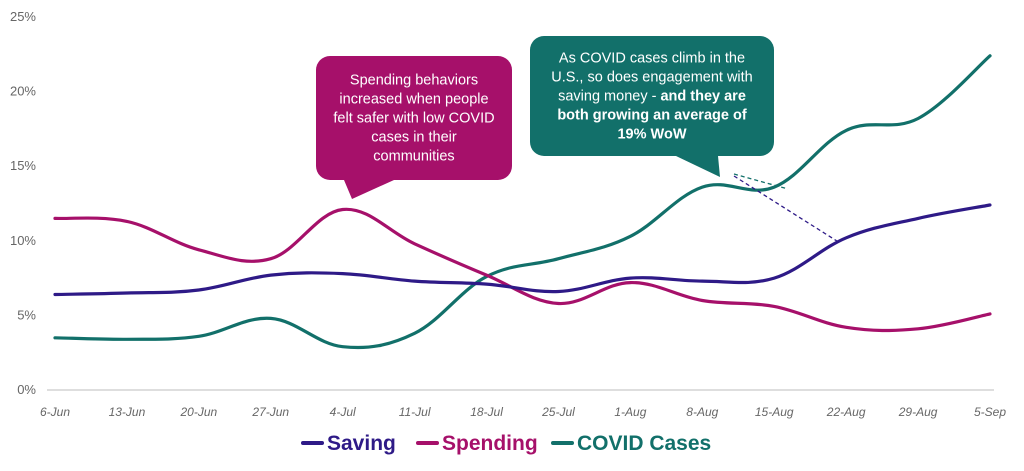 This screenshot has width=1024, height=471. What do you see at coordinates (23, 240) in the screenshot?
I see `y-tick-label: 10%` at bounding box center [23, 240].